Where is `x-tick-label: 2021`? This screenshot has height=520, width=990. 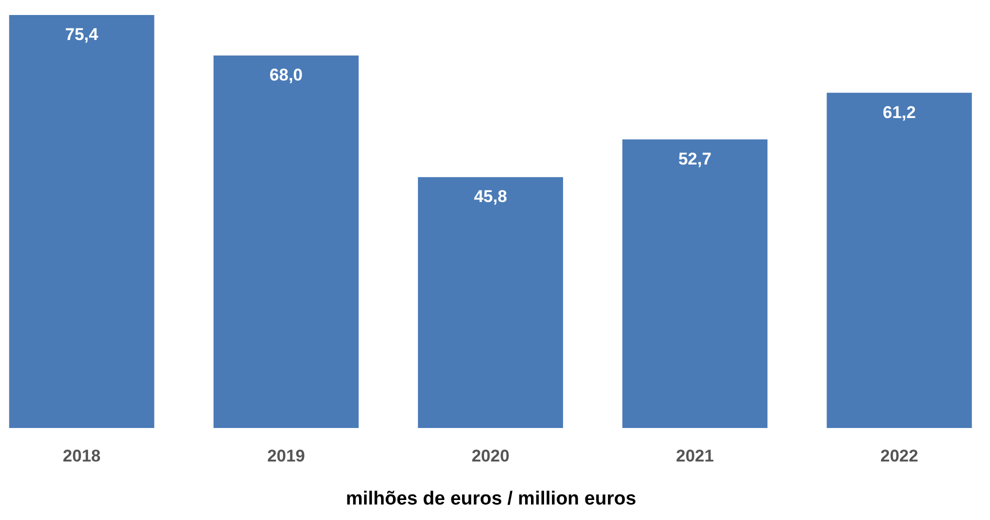
x-tick-label: 2021 is located at coordinates (695, 456).